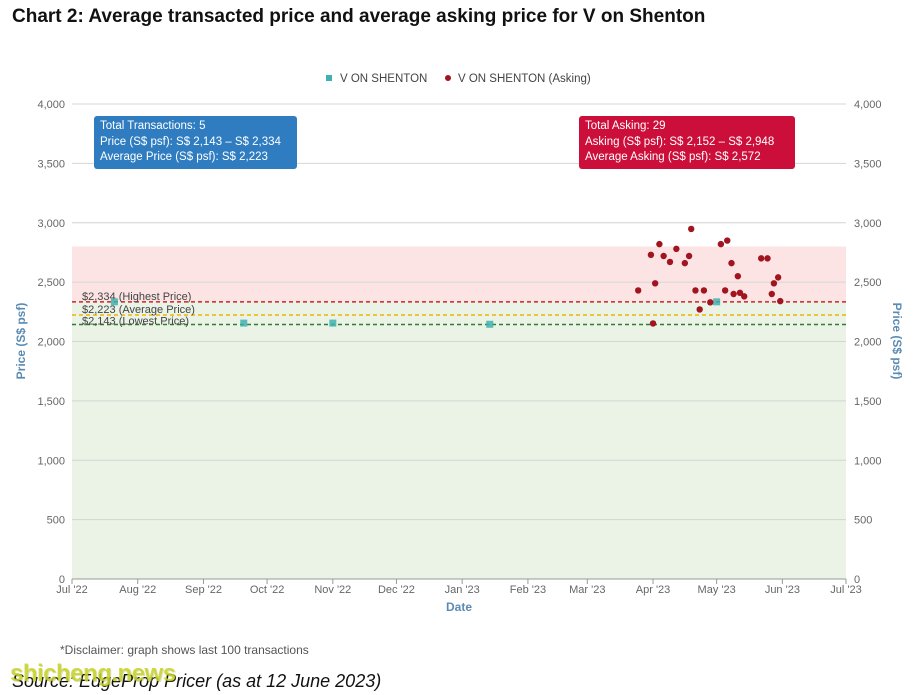  I want to click on y-axis-title-right: Price (S$ psf), so click(897, 341).